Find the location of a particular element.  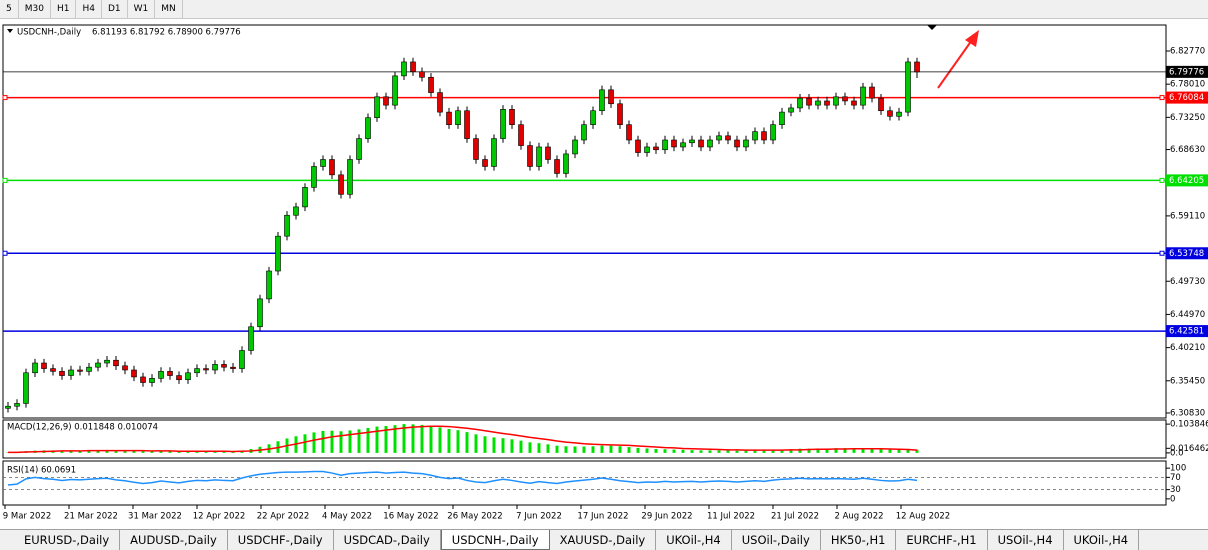

timeframe-button: W1 is located at coordinates (142, 9).